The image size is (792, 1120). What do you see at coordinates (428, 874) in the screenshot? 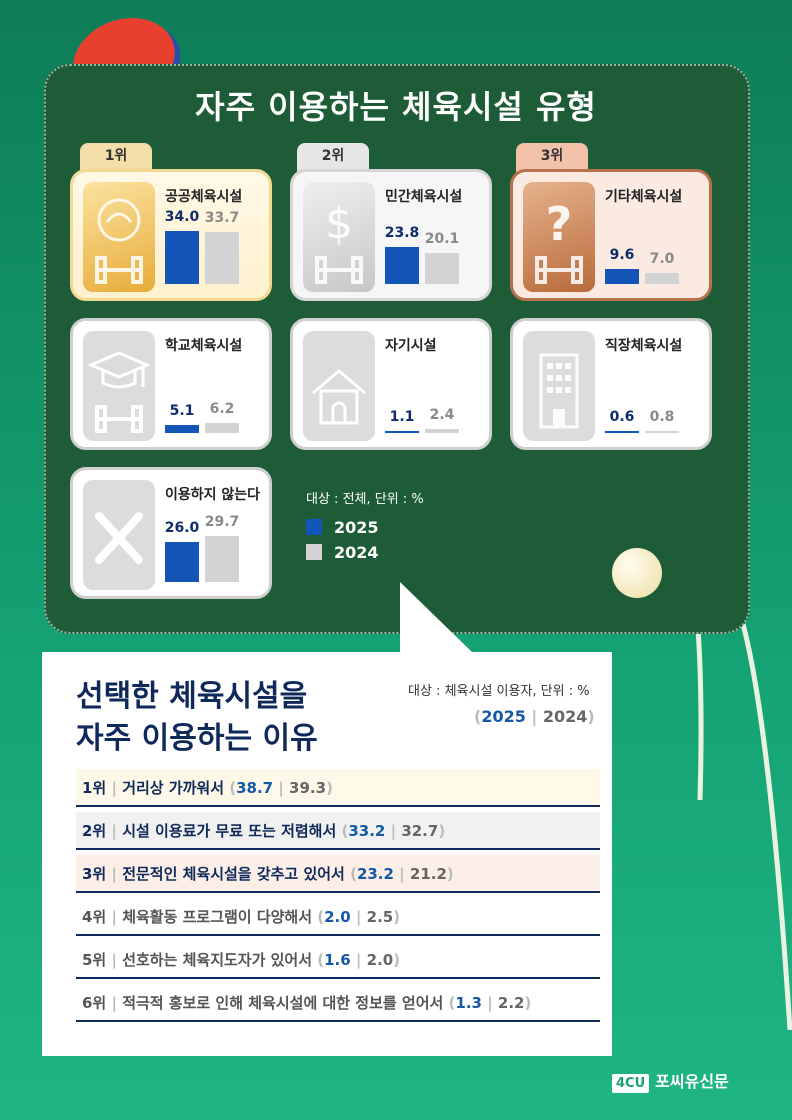
I see `reason-value-2024: 21.2` at bounding box center [428, 874].